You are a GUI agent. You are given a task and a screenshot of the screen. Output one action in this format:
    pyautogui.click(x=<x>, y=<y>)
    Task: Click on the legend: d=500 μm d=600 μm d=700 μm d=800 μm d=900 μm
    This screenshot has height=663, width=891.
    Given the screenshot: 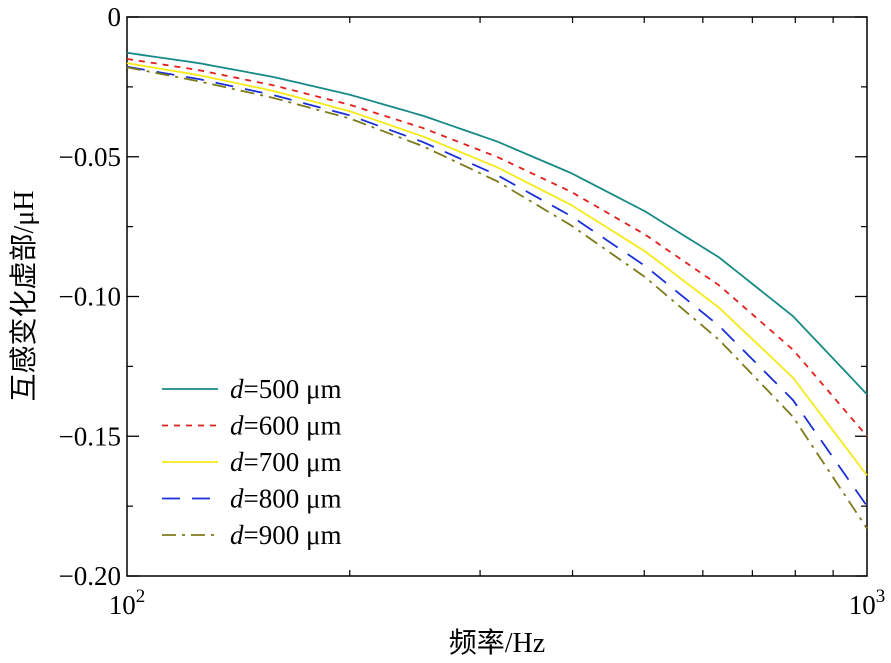 What is the action you would take?
    pyautogui.click(x=251, y=462)
    